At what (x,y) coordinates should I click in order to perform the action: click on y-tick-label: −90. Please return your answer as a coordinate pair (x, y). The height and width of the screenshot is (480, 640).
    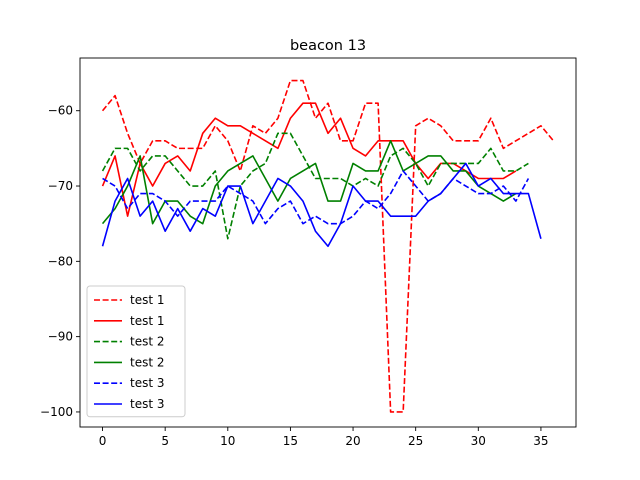
    Looking at the image, I should click on (60, 337).